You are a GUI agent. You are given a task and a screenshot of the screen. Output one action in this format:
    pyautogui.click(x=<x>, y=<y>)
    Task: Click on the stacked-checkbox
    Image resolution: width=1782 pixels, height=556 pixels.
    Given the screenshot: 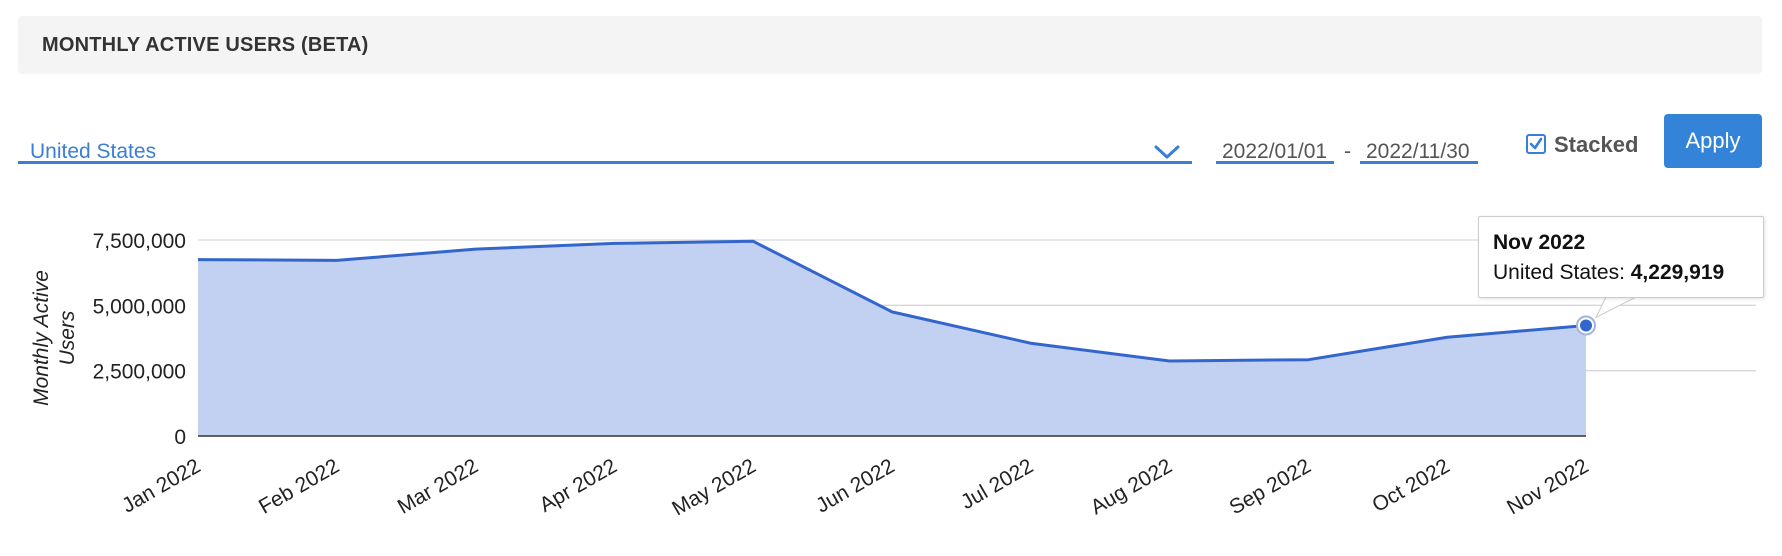 What is the action you would take?
    pyautogui.click(x=1536, y=144)
    